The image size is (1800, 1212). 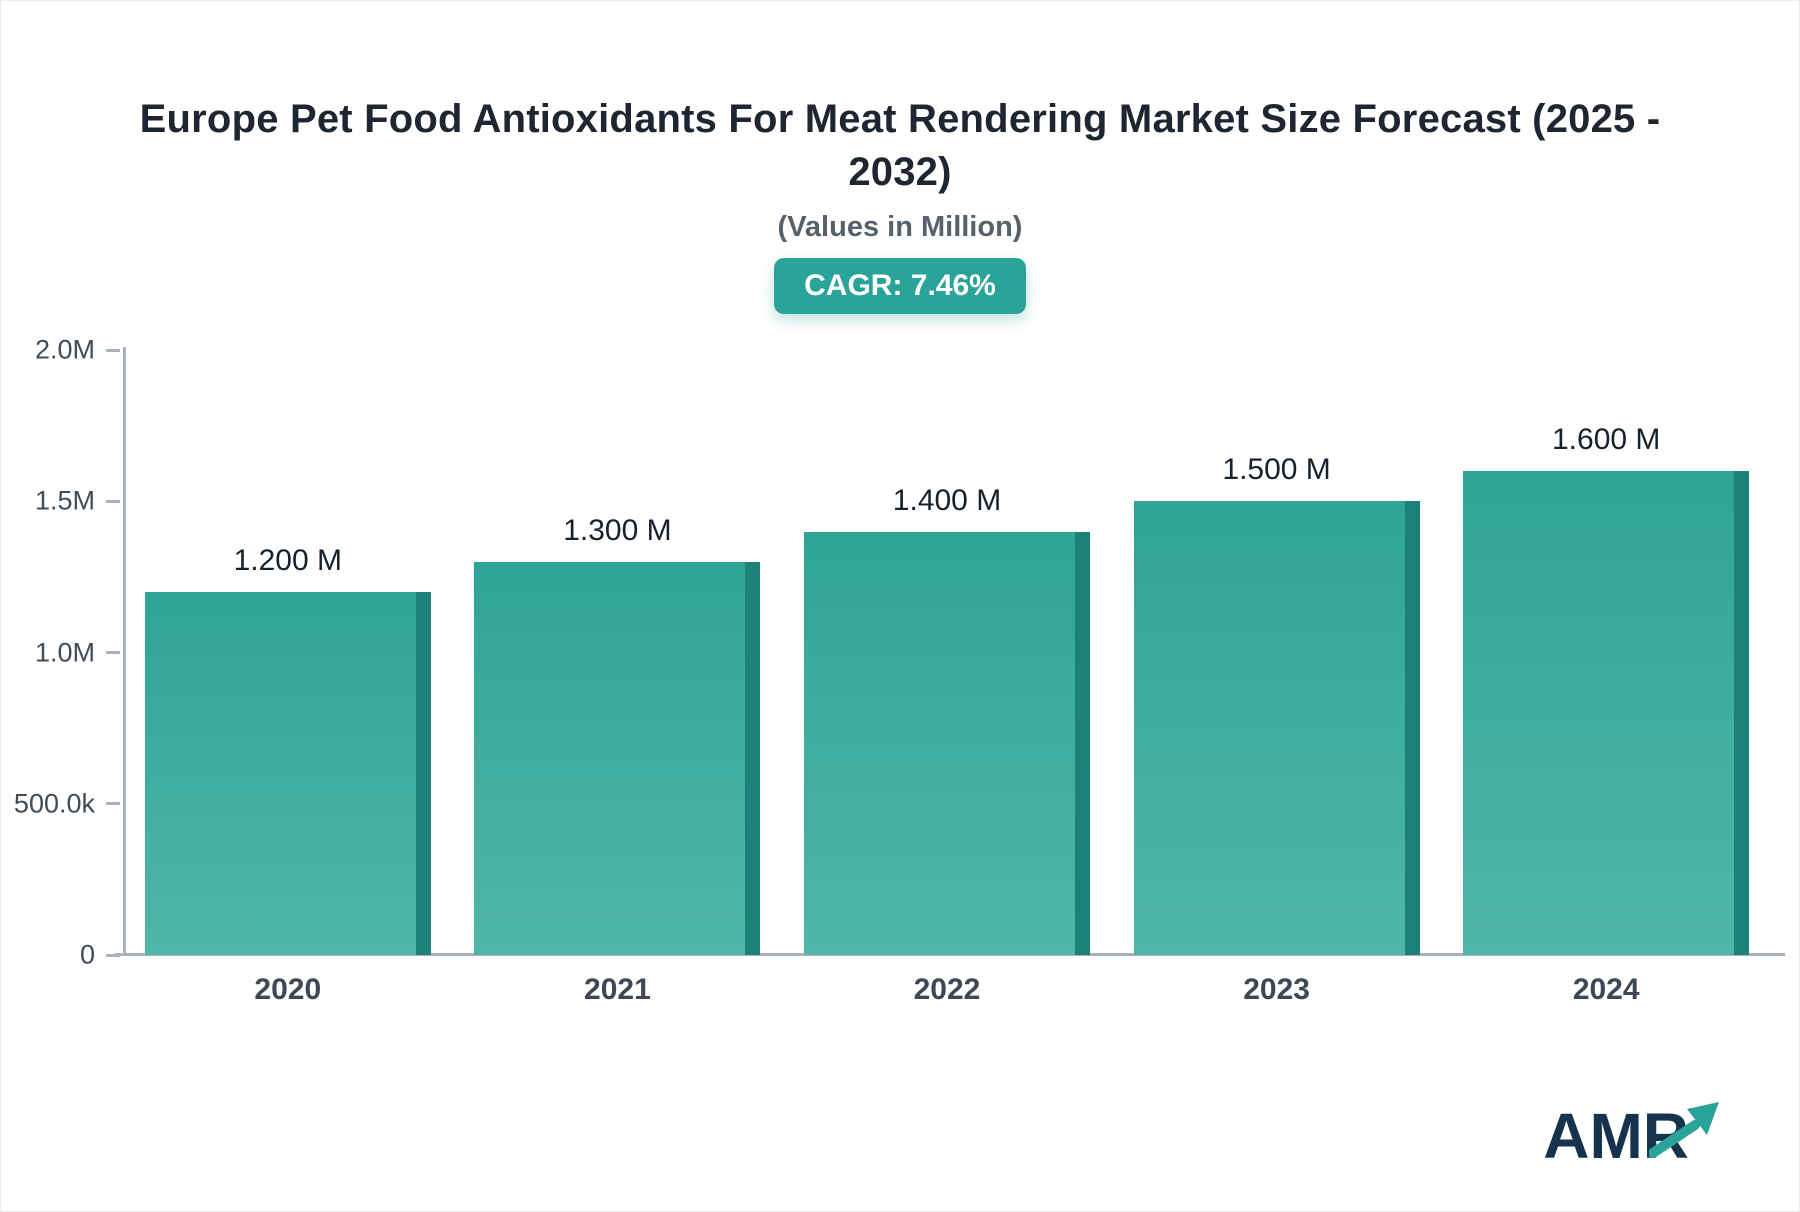 I want to click on y-tick-label: 2.0M, so click(x=64, y=349).